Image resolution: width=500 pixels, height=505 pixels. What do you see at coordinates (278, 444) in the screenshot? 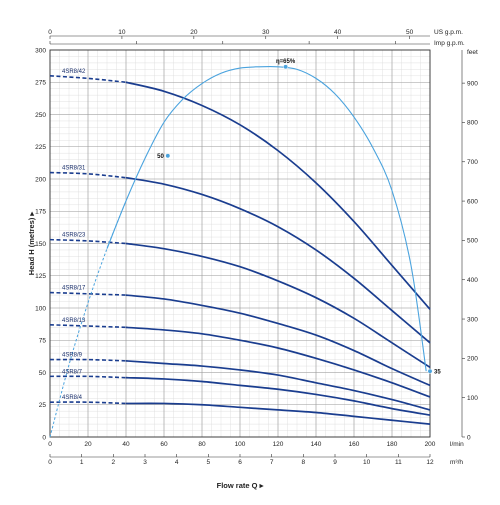
I see `x-tick-label: 120` at bounding box center [278, 444].